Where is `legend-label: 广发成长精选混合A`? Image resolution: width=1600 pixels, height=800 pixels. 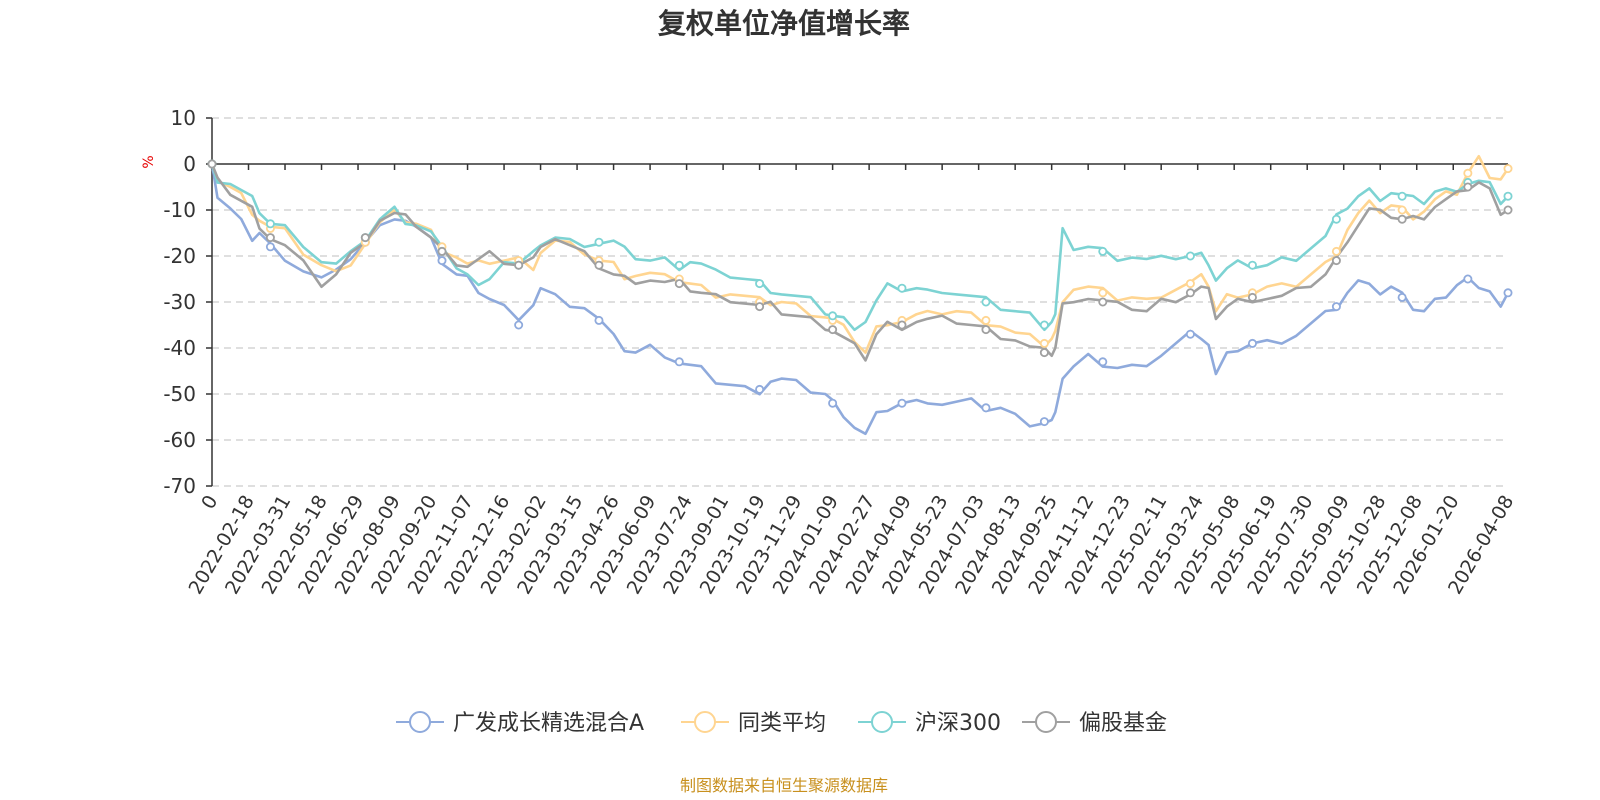
legend-label: 广发成长精选混合A is located at coordinates (548, 723).